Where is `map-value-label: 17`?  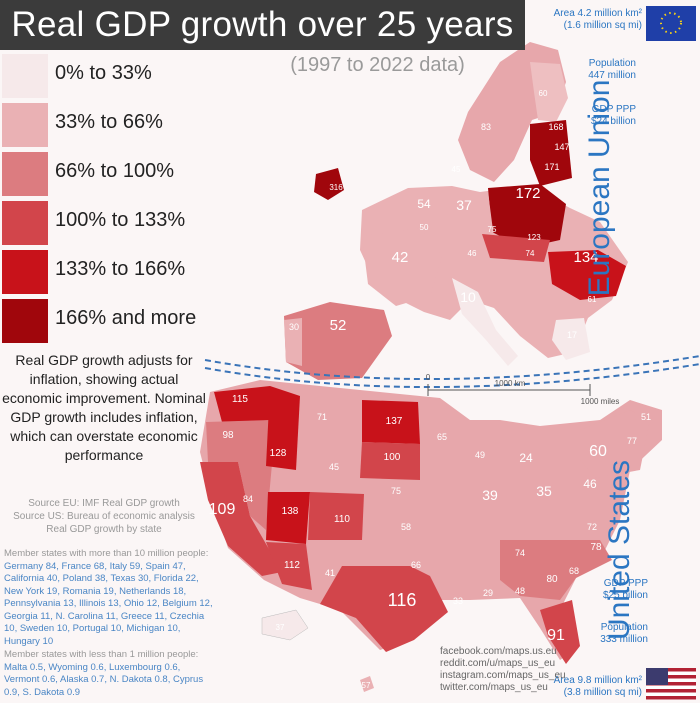 map-value-label: 17 is located at coordinates (572, 335).